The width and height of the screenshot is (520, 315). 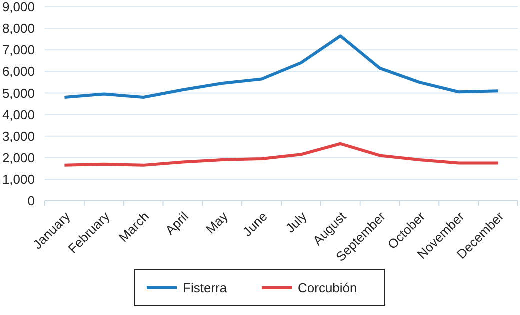 I want to click on legend-label: Fisterra, so click(x=205, y=288).